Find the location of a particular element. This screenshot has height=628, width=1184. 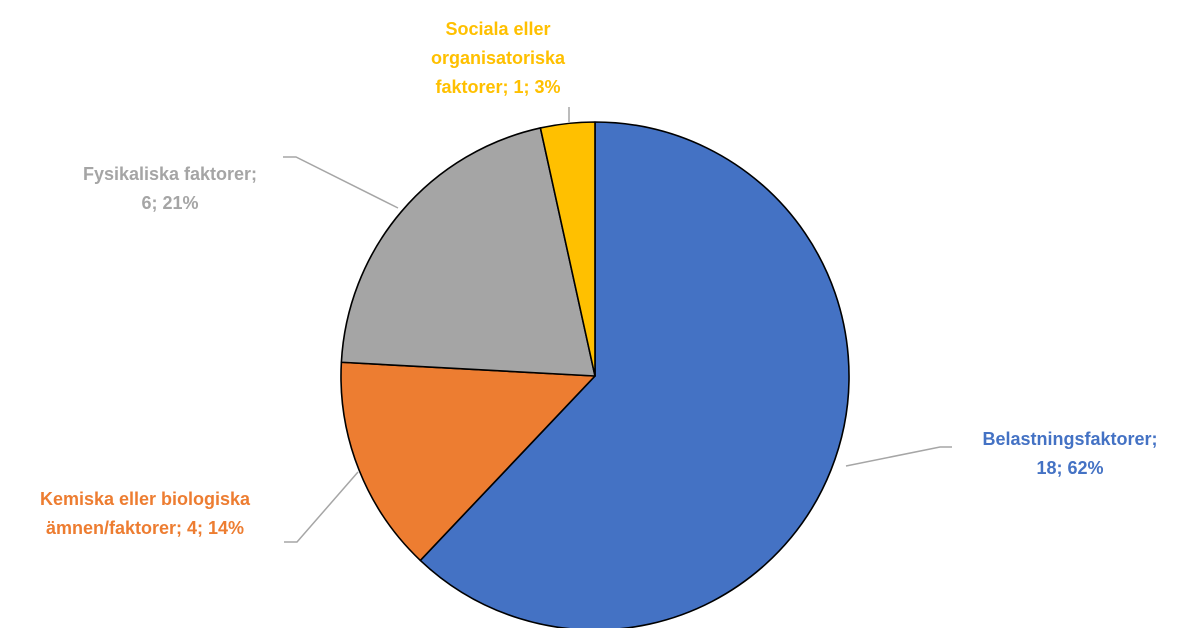

data-label: Fysikaliska faktorer; 6; 21% is located at coordinates (170, 188).